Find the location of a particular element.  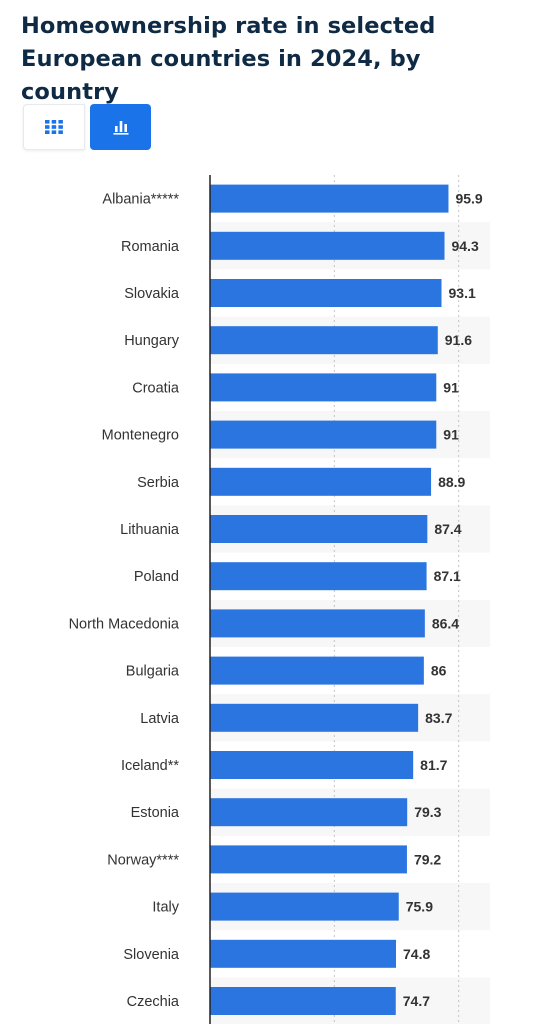

value-label: 87.4 is located at coordinates (447, 529).